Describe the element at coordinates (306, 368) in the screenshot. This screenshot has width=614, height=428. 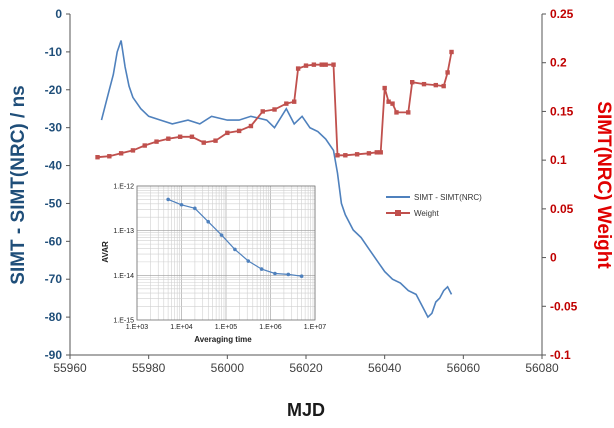
I see `x-tick-label: 56020` at that location.